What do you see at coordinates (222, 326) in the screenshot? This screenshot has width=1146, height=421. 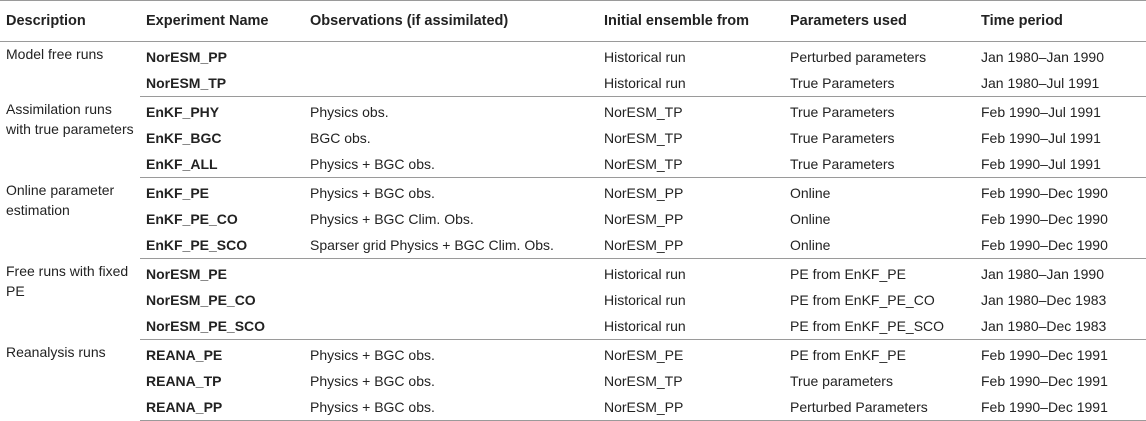 I see `experiment-name-cell: NorESM_PE_SCO` at bounding box center [222, 326].